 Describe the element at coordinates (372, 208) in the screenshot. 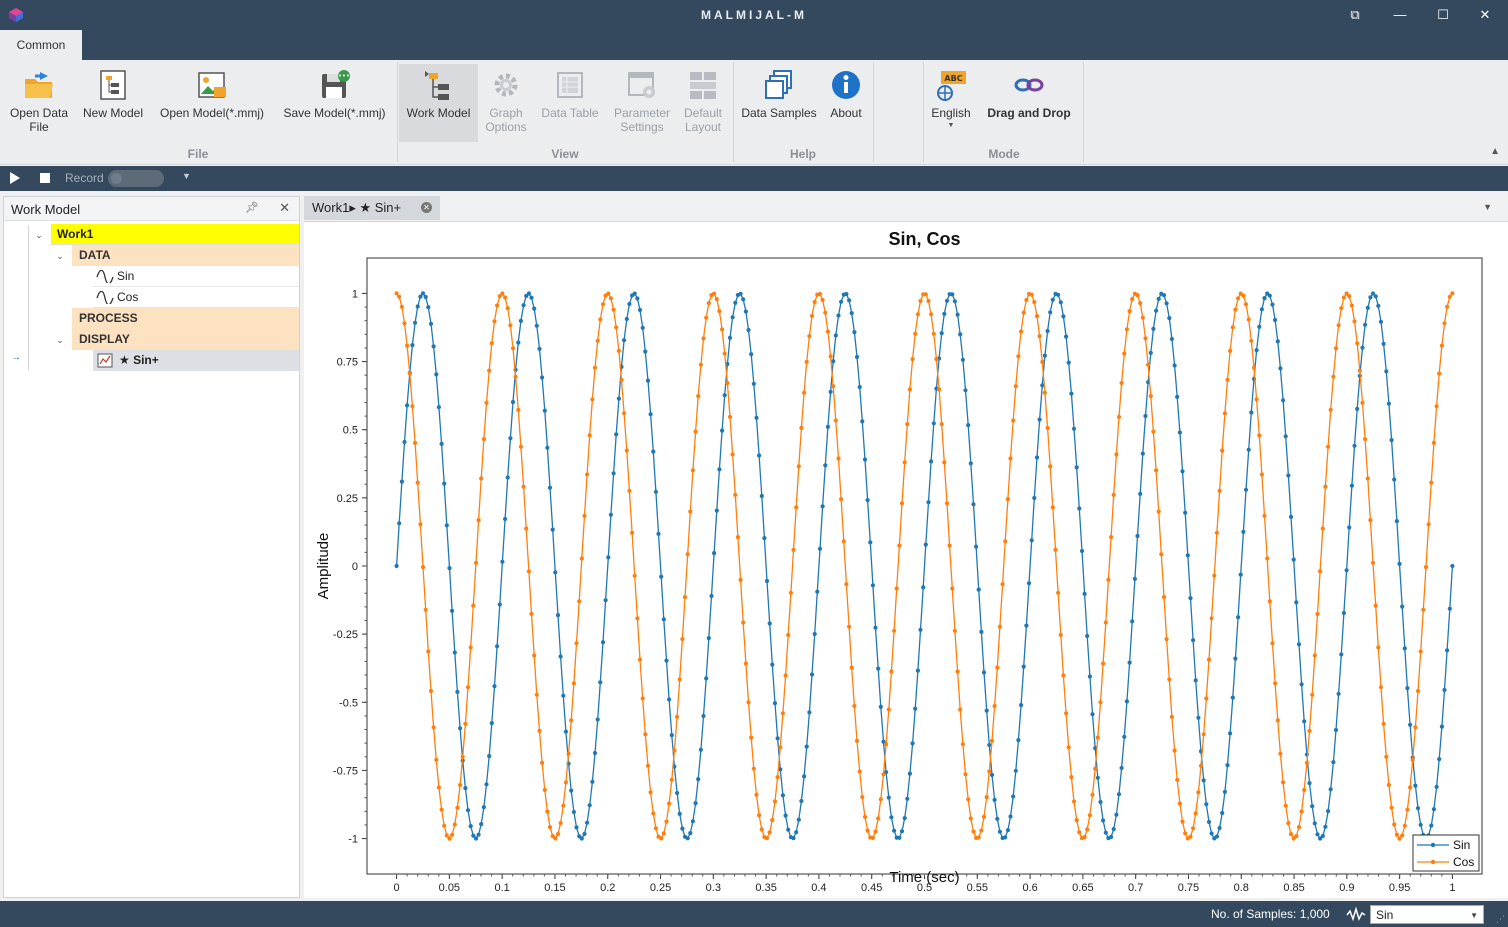

I see `document-tab: Work1▸ ★ Sin+ ✕` at that location.